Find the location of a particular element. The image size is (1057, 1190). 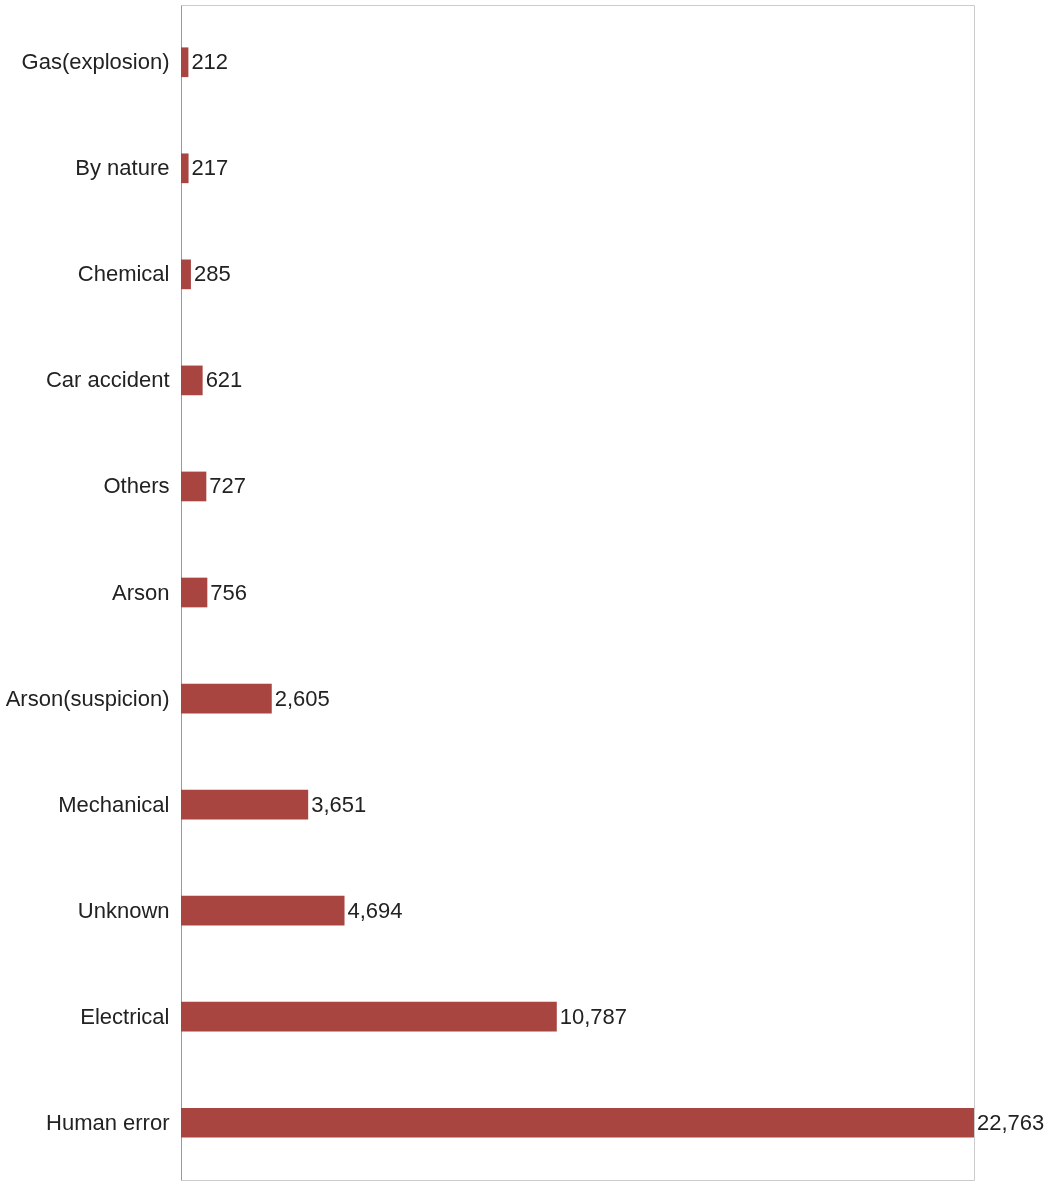

y-tick-label: Arson is located at coordinates (141, 592).